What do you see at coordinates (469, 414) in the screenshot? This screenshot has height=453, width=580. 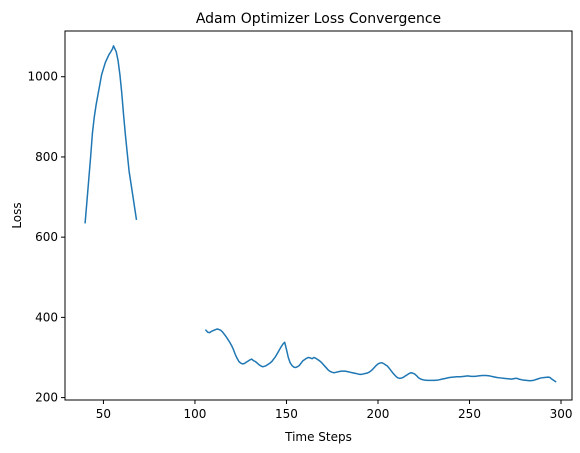 I see `x-tick-label: 250` at bounding box center [469, 414].